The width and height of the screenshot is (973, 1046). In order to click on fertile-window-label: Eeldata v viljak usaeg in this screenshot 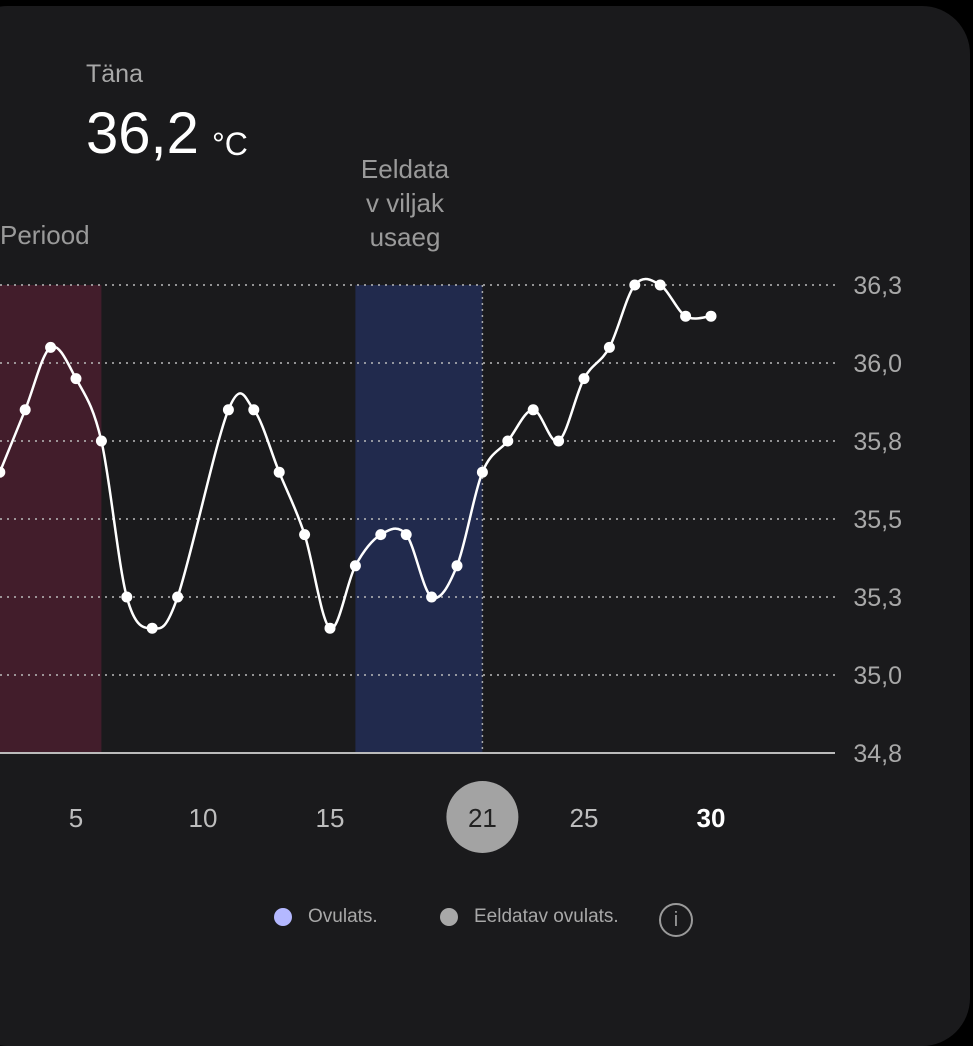, I will do `click(405, 203)`.